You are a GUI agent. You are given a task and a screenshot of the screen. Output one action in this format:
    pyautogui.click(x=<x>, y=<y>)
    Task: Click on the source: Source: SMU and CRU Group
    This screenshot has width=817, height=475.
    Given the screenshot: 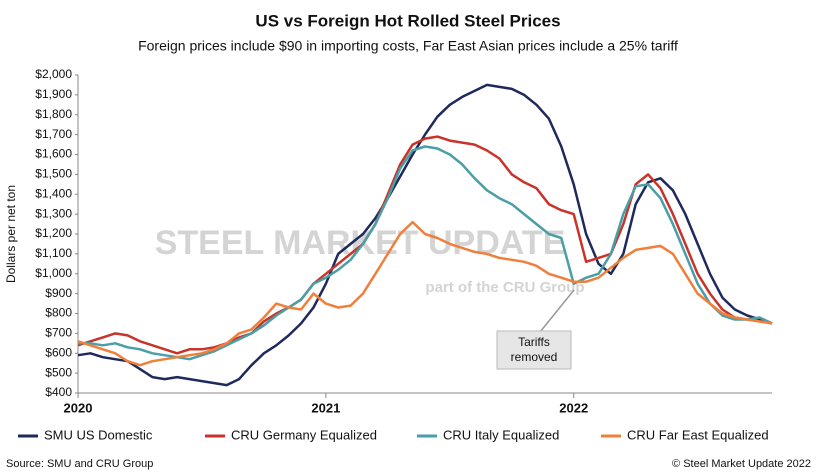 What is the action you would take?
    pyautogui.click(x=79, y=464)
    